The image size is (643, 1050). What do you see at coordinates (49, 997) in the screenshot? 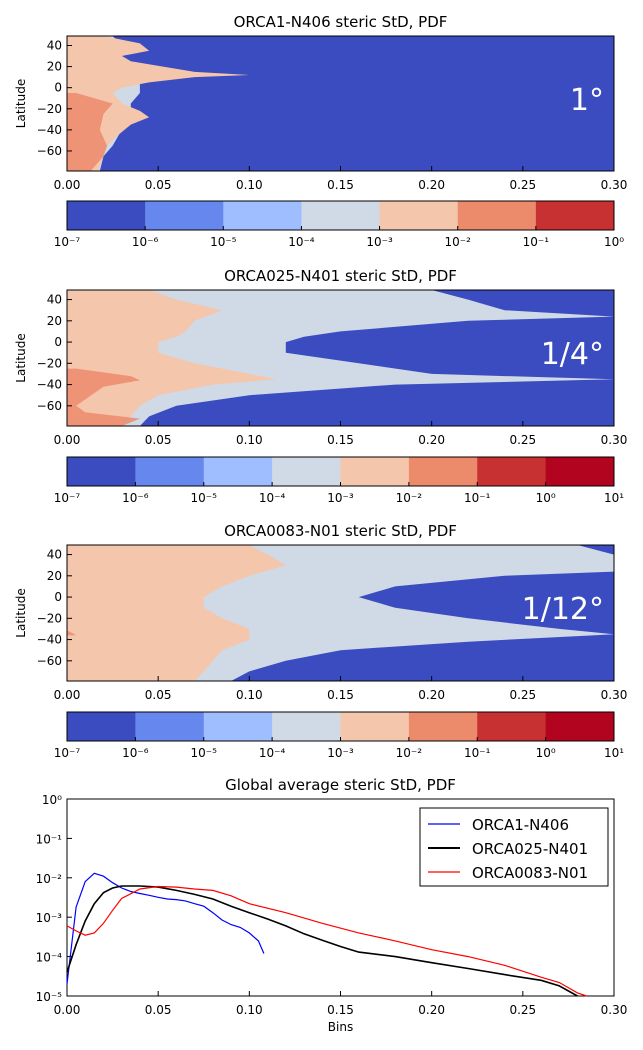
I see `y-tick-label: 10⁻⁵` at bounding box center [49, 997].